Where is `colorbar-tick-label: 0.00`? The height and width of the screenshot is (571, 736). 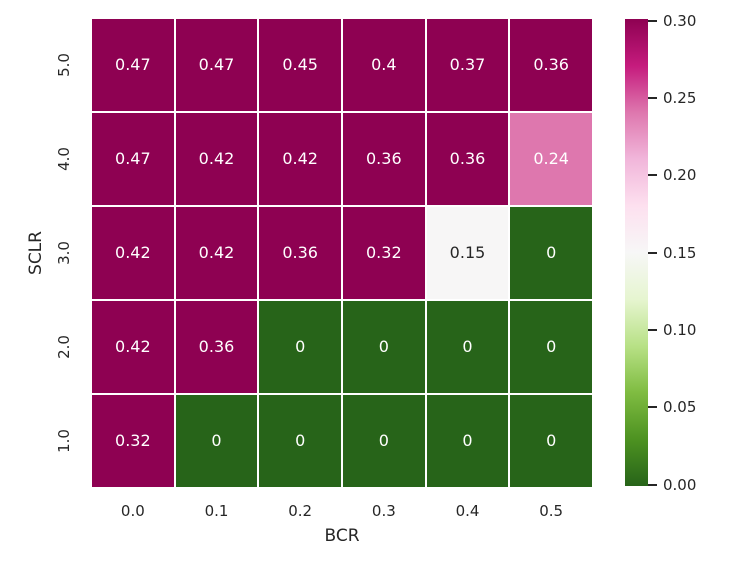
colorbar-tick-label: 0.00 is located at coordinates (680, 484).